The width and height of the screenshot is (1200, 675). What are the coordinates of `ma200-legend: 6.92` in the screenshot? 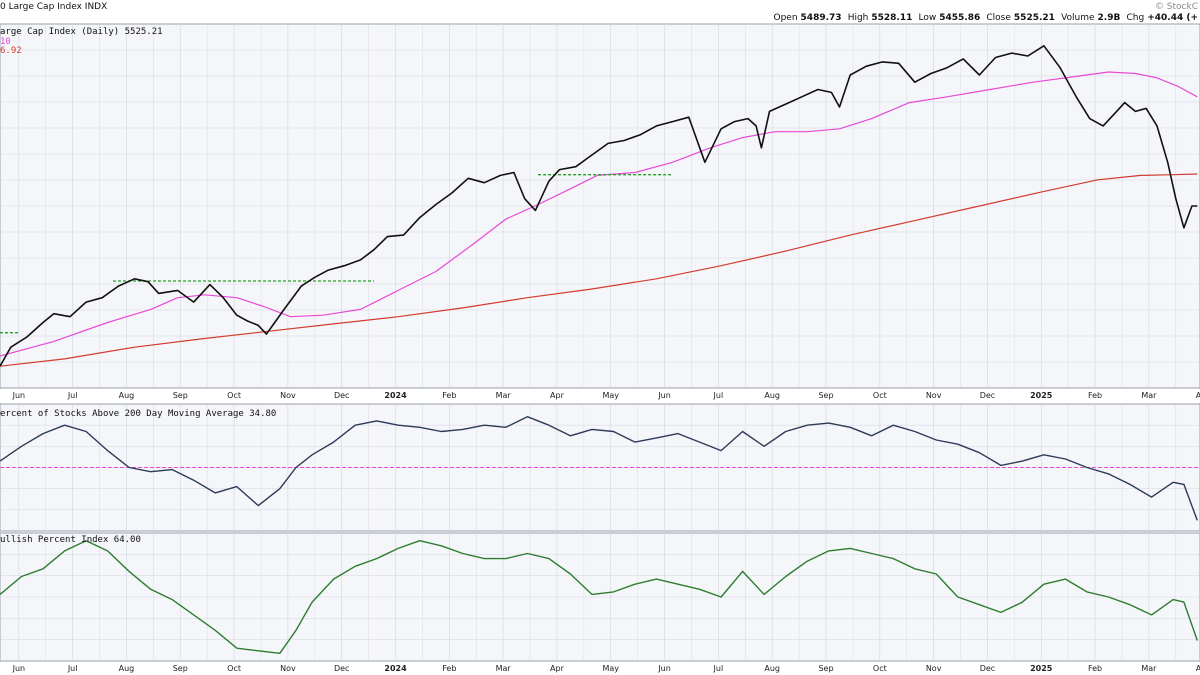 It's located at (11, 51).